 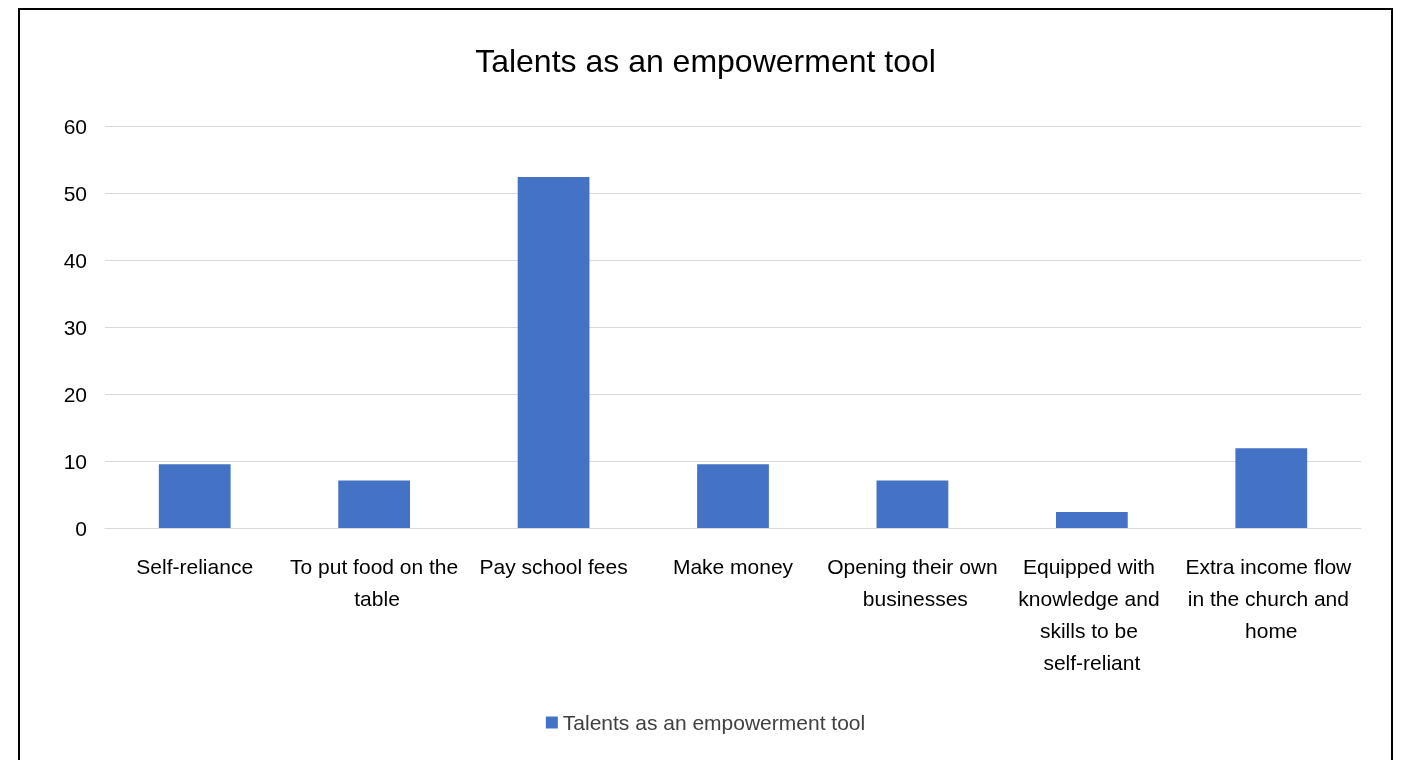 I want to click on x-tick-label: Equipped with knowledge and skills to be self-reliant, so click(x=1092, y=614).